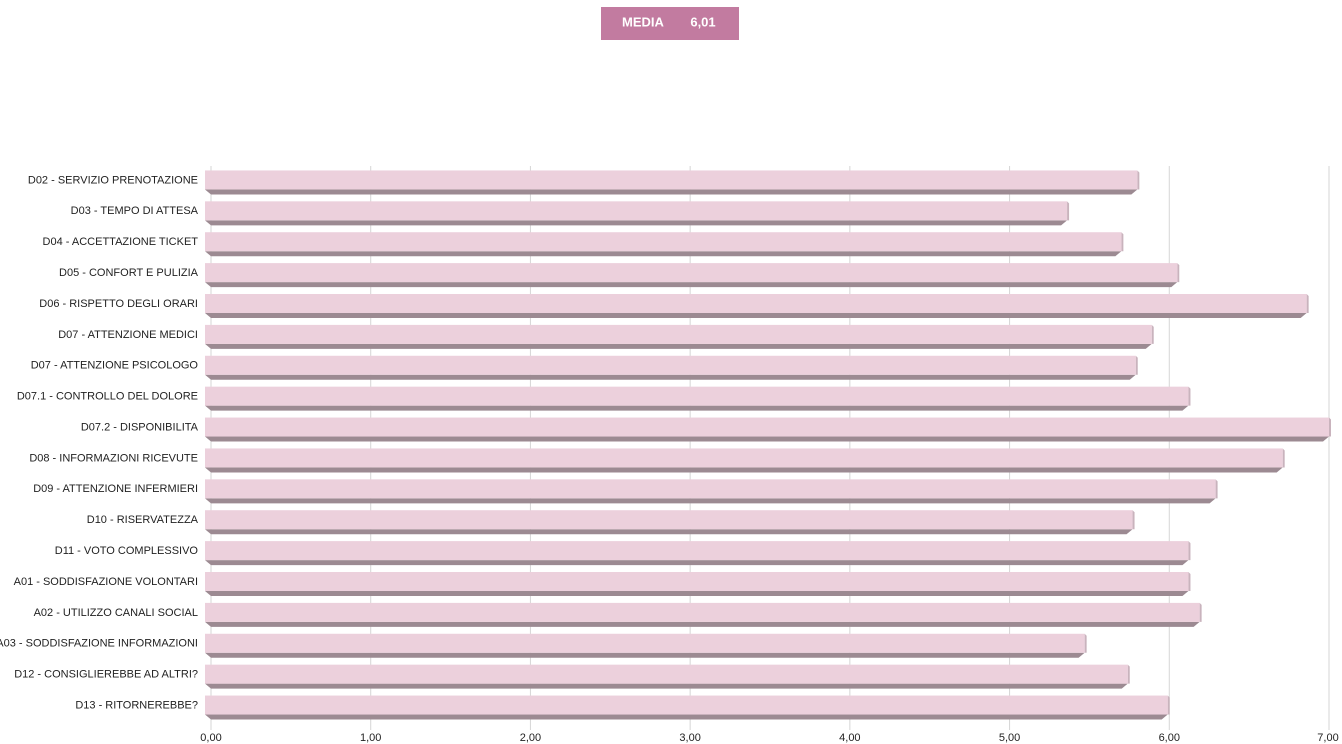 The height and width of the screenshot is (744, 1342). Describe the element at coordinates (370, 738) in the screenshot. I see `x-tick-label: 1,00` at that location.